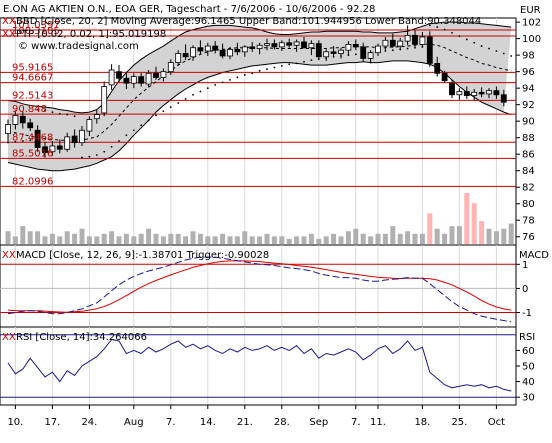 The width and height of the screenshot is (552, 443). Describe the element at coordinates (32, 153) in the screenshot. I see `level-label-1: 85.5016` at that location.